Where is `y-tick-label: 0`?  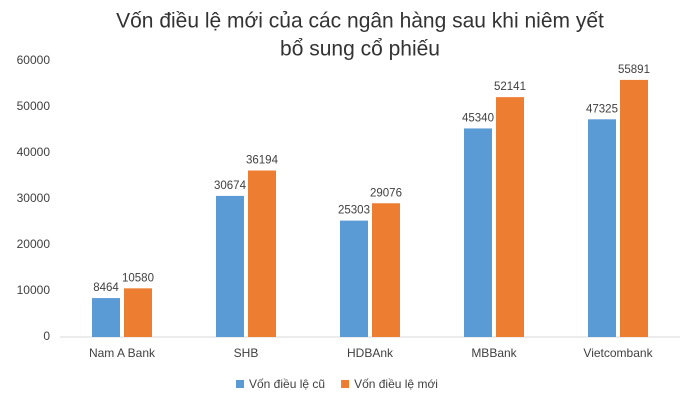 y-tick-label: 0 is located at coordinates (46, 336).